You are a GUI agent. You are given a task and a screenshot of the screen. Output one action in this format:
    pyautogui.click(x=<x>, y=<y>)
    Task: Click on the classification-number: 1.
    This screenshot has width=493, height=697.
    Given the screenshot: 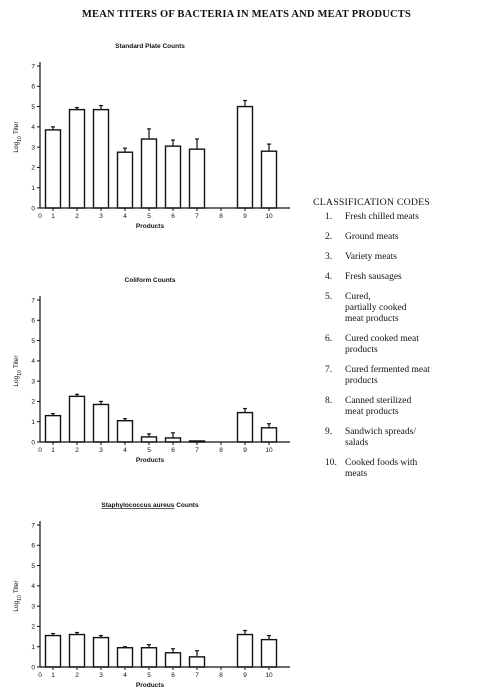 What is the action you would take?
    pyautogui.click(x=329, y=217)
    